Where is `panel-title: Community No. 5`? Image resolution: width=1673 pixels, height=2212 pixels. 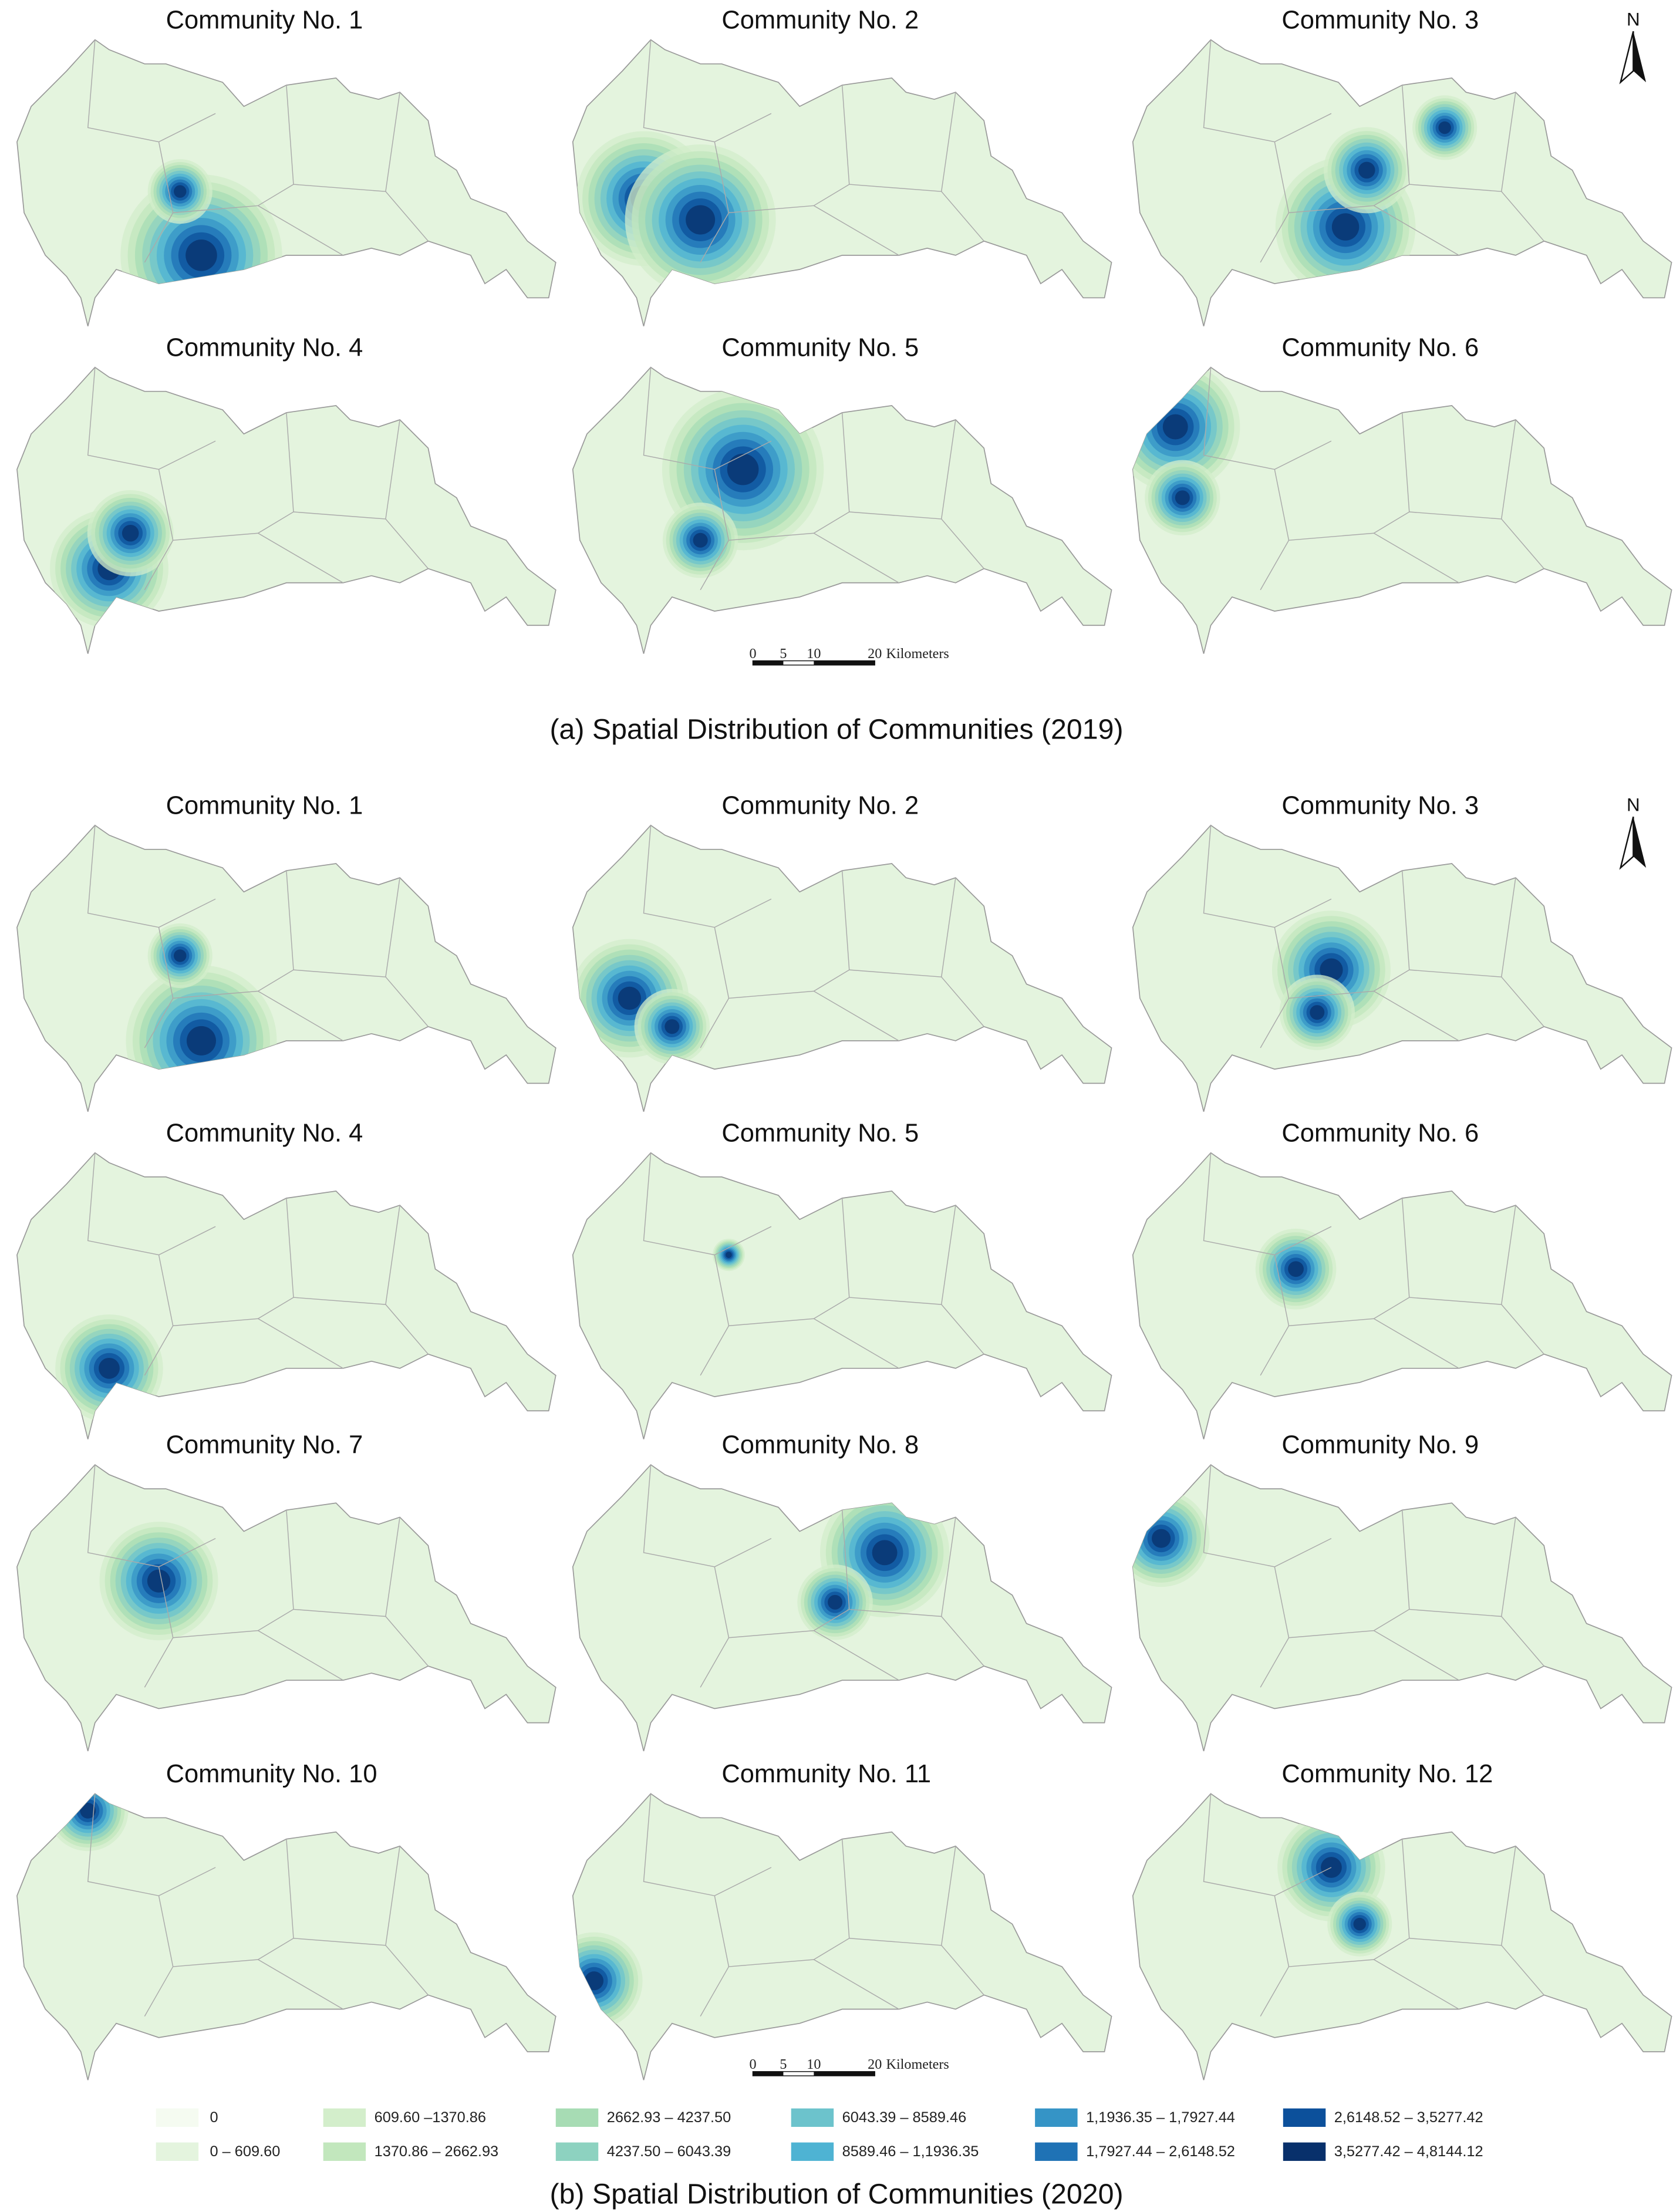
panel-title: Community No. 5 is located at coordinates (820, 1133).